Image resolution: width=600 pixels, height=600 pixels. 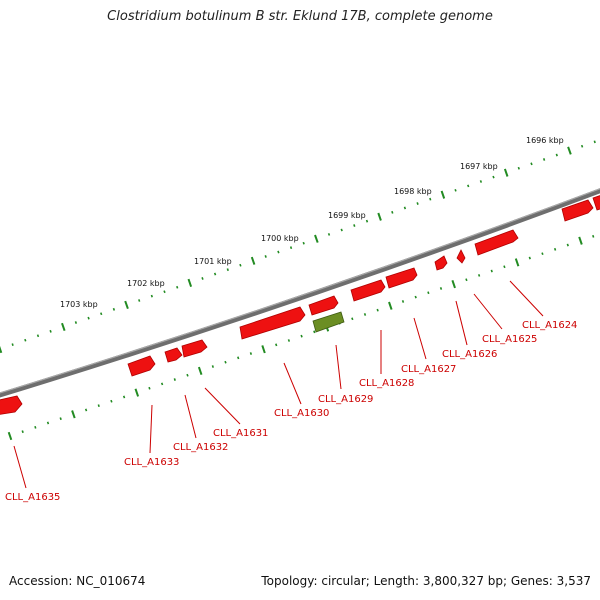 What do you see at coordinates (469, 354) in the screenshot?
I see `gene-label: CLL_A1626` at bounding box center [469, 354].